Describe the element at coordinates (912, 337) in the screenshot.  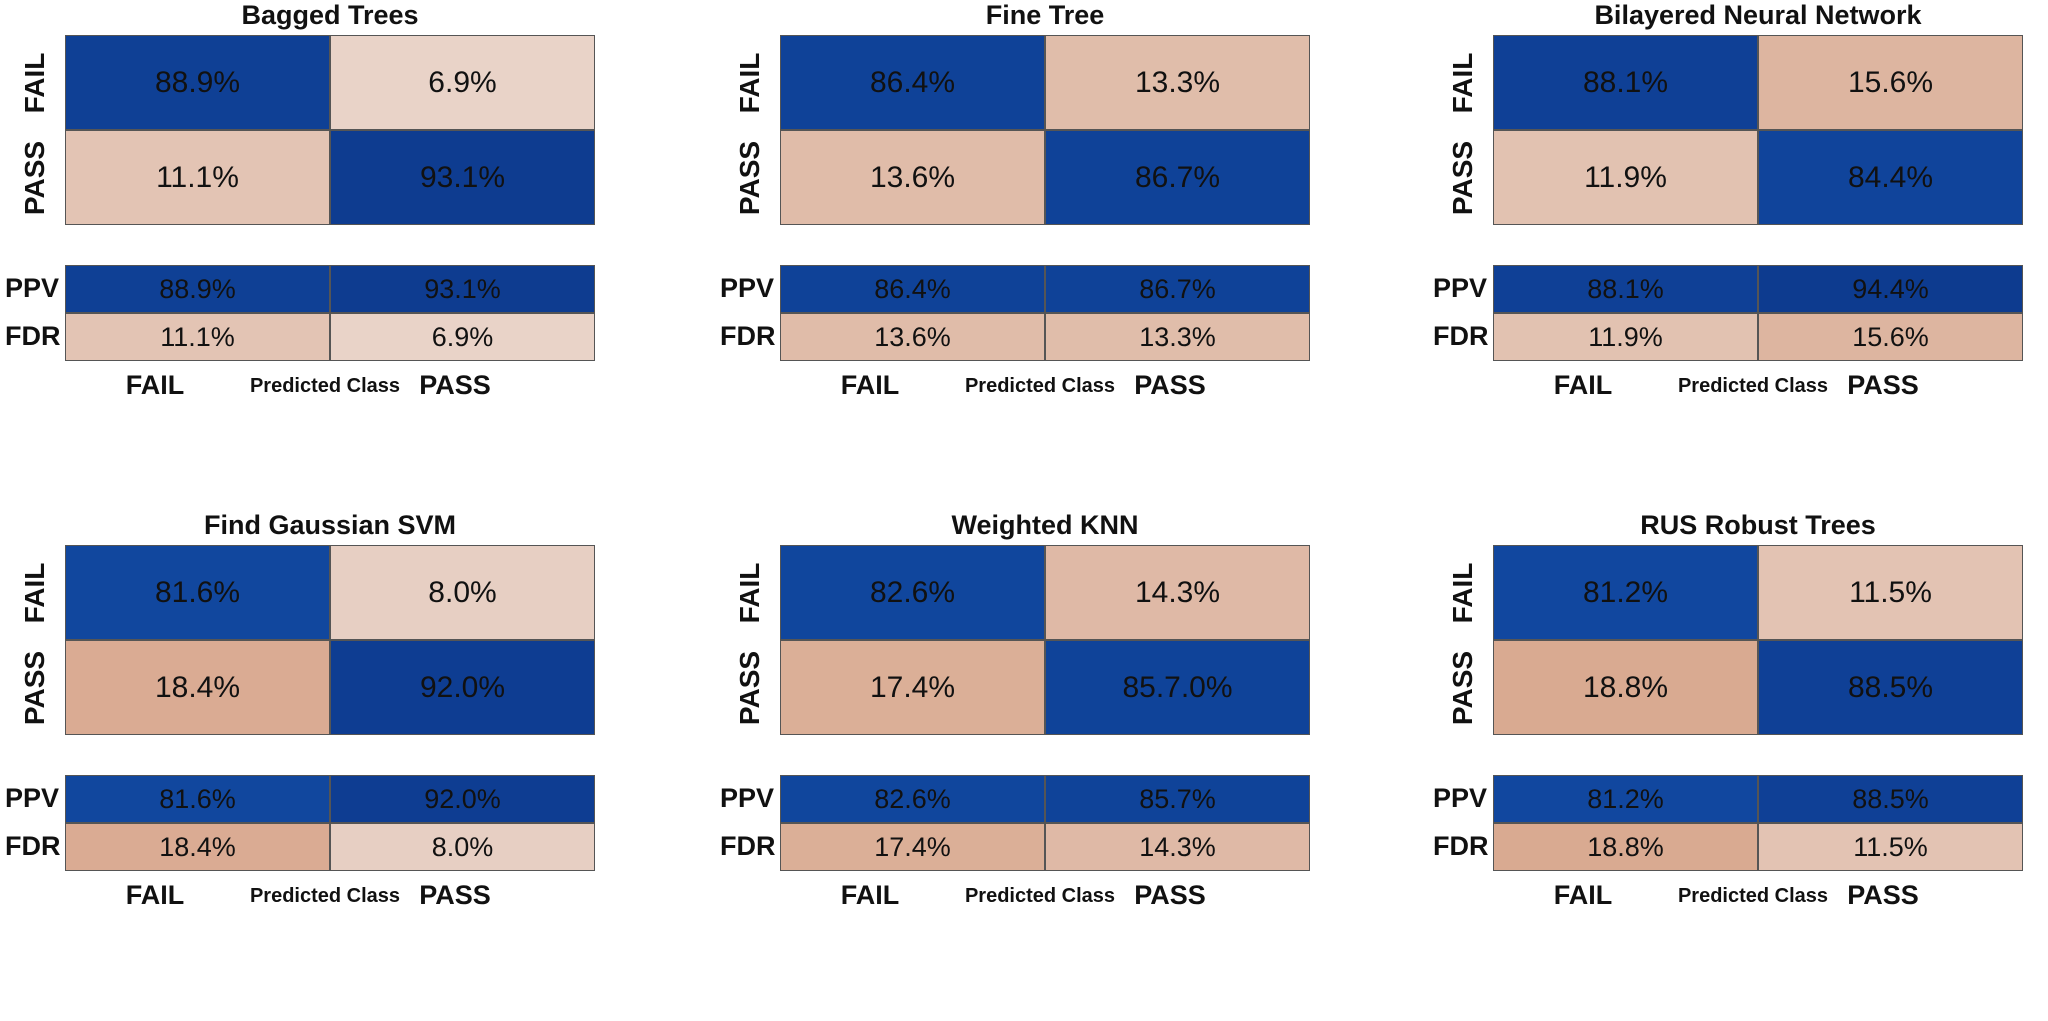
I see `summary-cell: 13.6%` at that location.